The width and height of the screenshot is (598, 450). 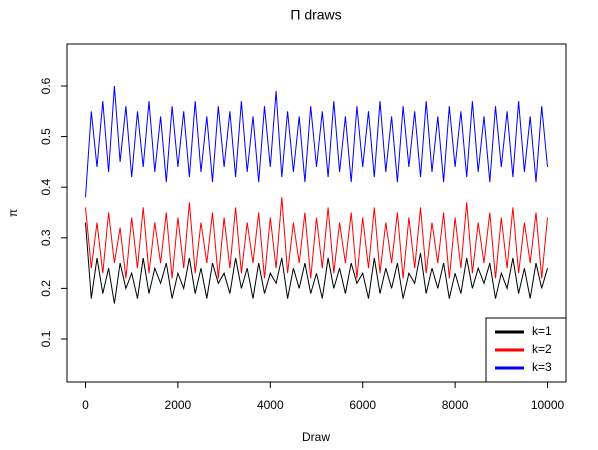 I want to click on y-tick-label: 0.2, so click(x=46, y=288).